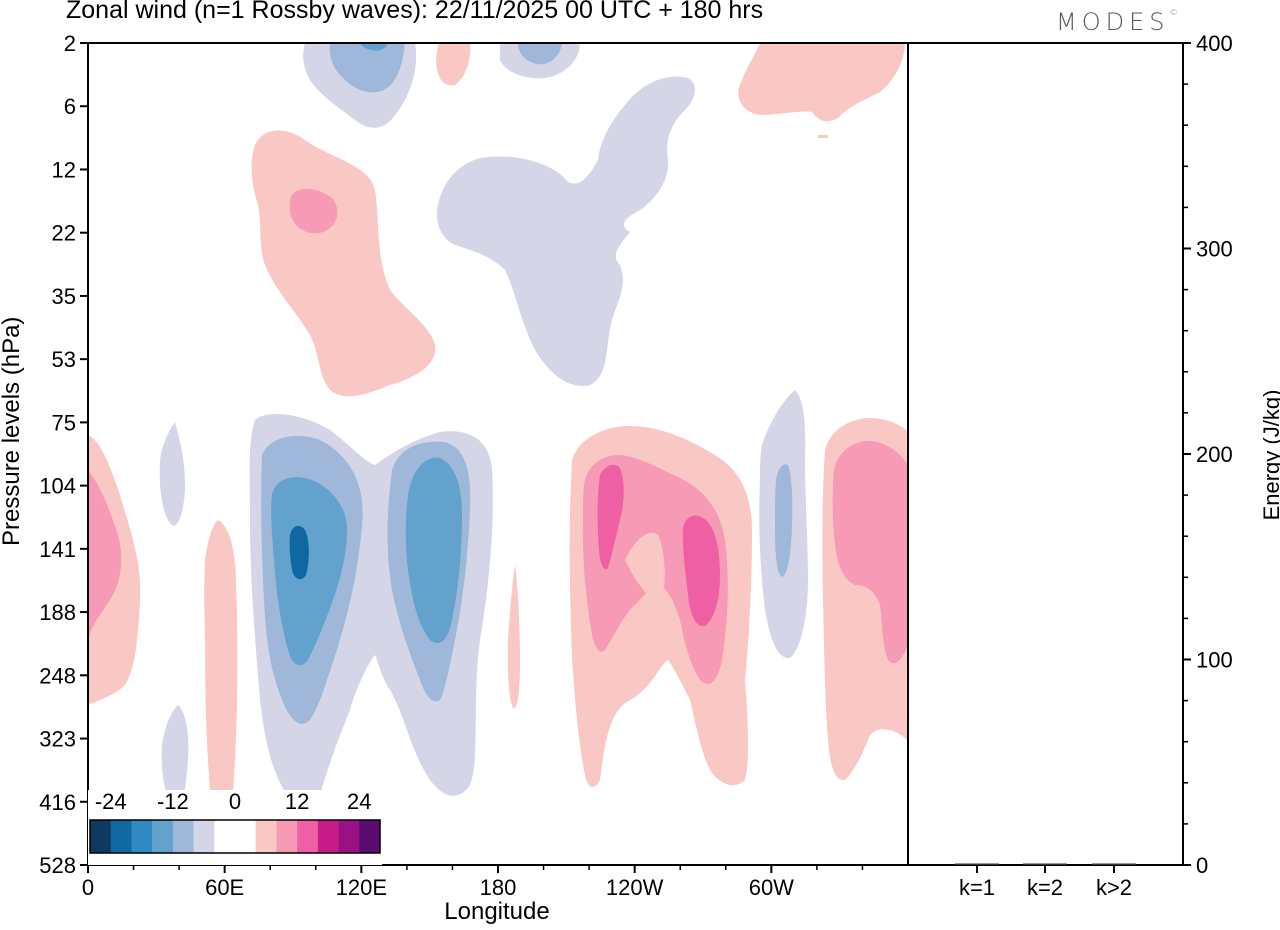  Describe the element at coordinates (1173, 12) in the screenshot. I see `brand-mark: ©` at that location.